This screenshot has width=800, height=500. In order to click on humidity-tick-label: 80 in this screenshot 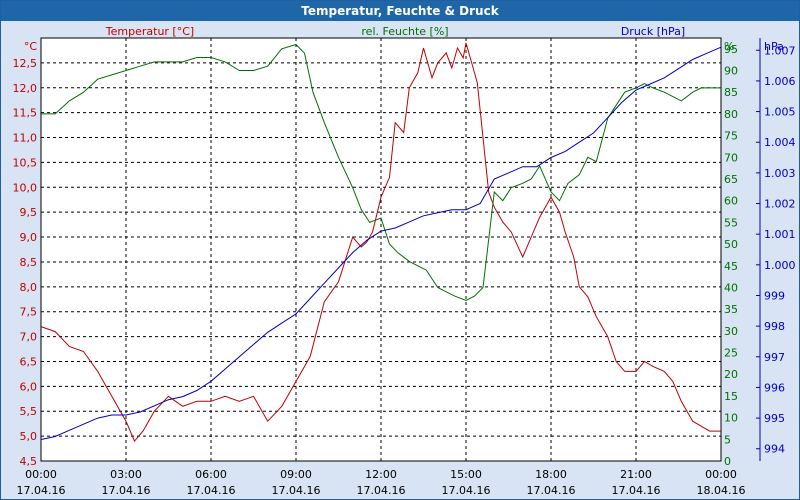, I will do `click(731, 114)`.